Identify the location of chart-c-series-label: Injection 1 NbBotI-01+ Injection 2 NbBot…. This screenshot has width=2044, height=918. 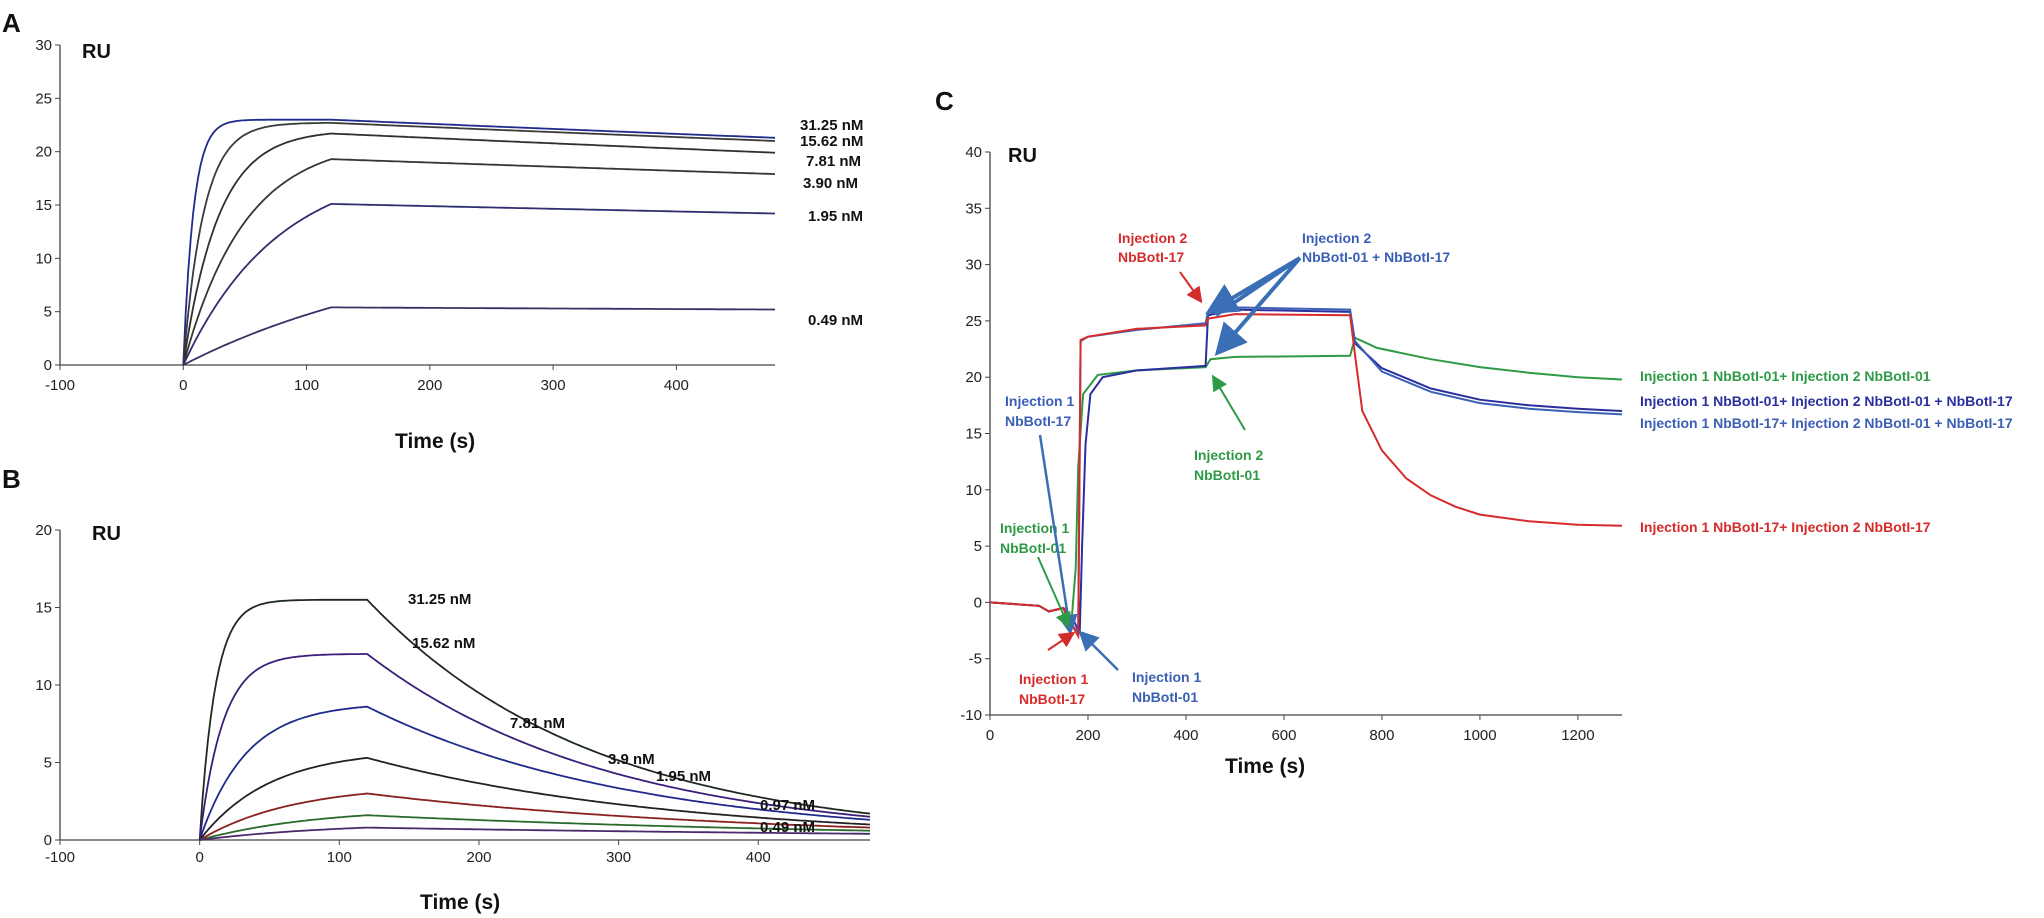
(1826, 401).